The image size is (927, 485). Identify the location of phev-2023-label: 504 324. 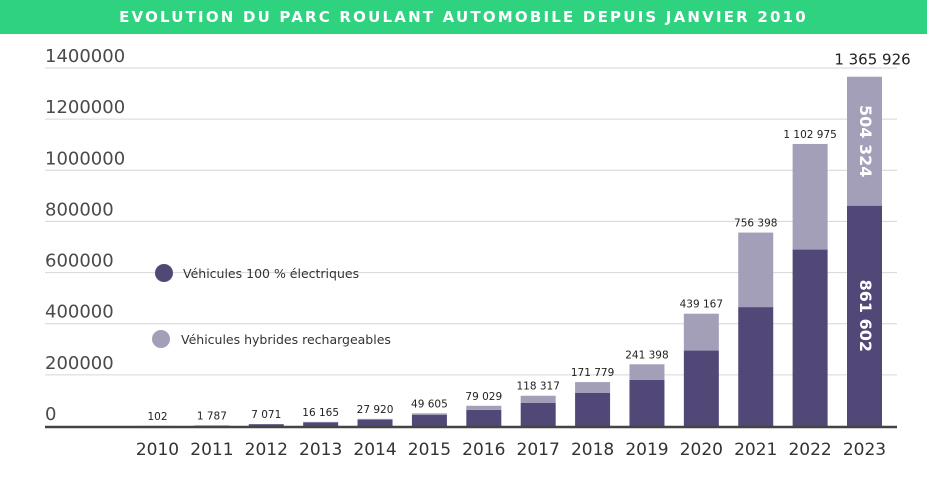
(865, 141).